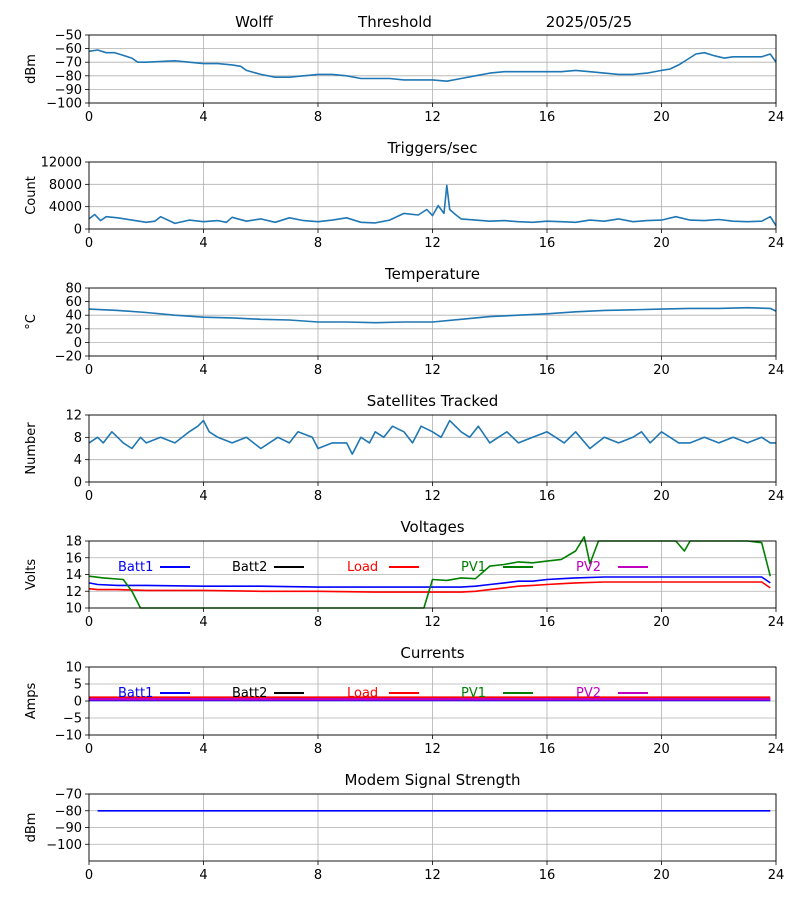 The image size is (800, 900). Describe the element at coordinates (433, 780) in the screenshot. I see `chart-title: Modem Signal Strength` at that location.